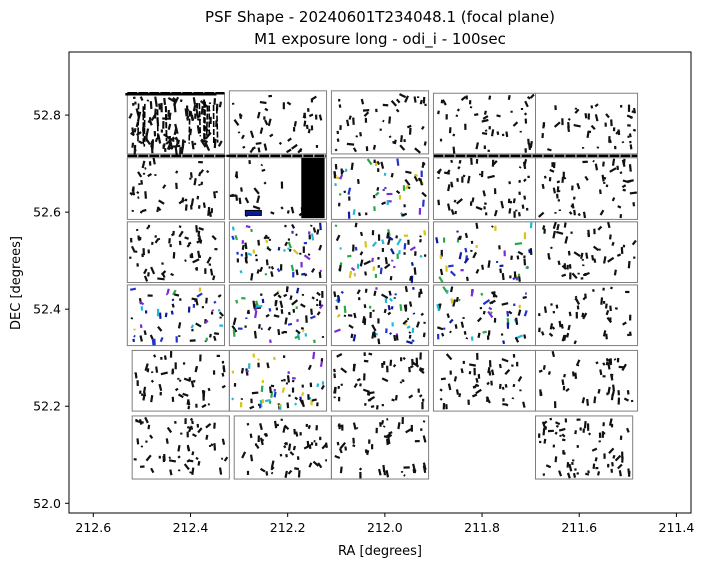 Image resolution: width=702 pixels, height=572 pixels. Describe the element at coordinates (51, 309) in the screenshot. I see `y-axis-ticks: 52.052.252.452.652.8` at that location.